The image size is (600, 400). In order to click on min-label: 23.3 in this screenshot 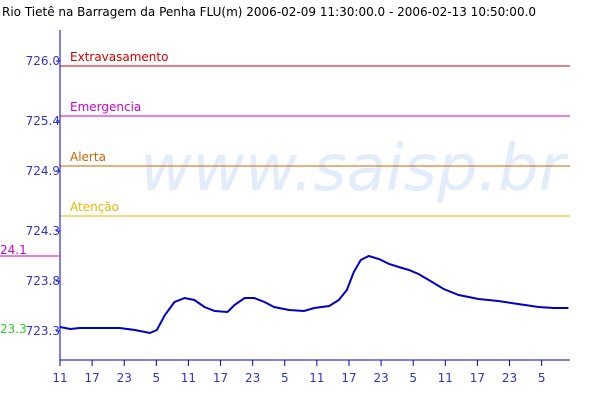, I will do `click(13, 329)`.